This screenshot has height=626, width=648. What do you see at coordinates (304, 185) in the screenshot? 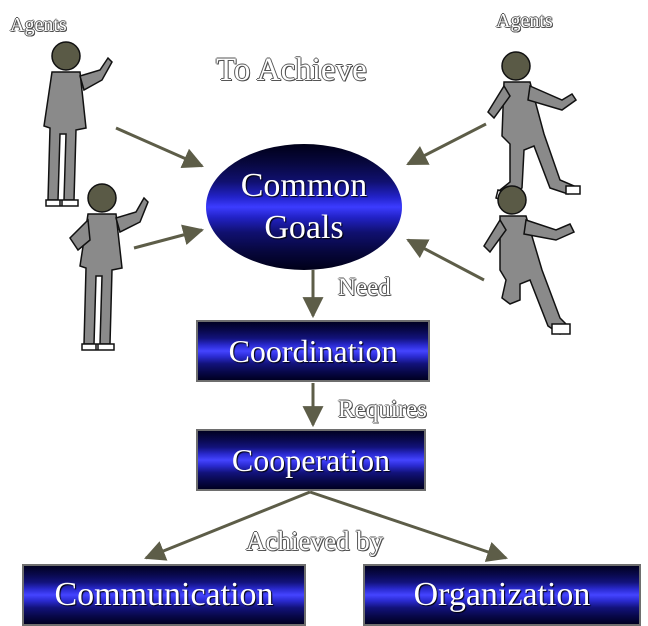
I see `common-goals-line1: Common` at bounding box center [304, 185].